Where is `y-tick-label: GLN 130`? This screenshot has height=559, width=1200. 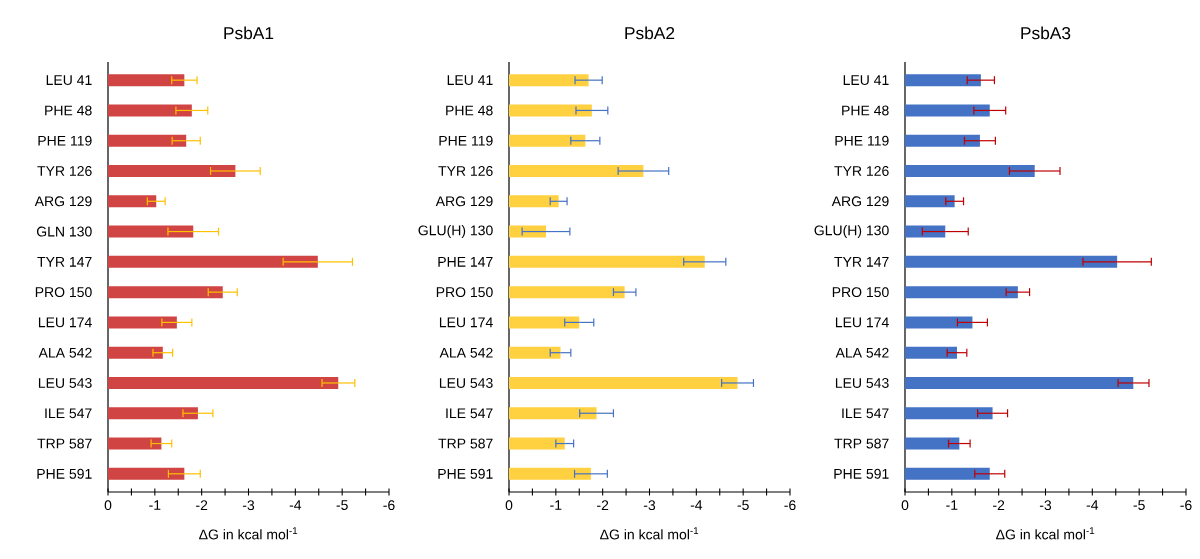
y-tick-label: GLN 130 is located at coordinates (64, 231).